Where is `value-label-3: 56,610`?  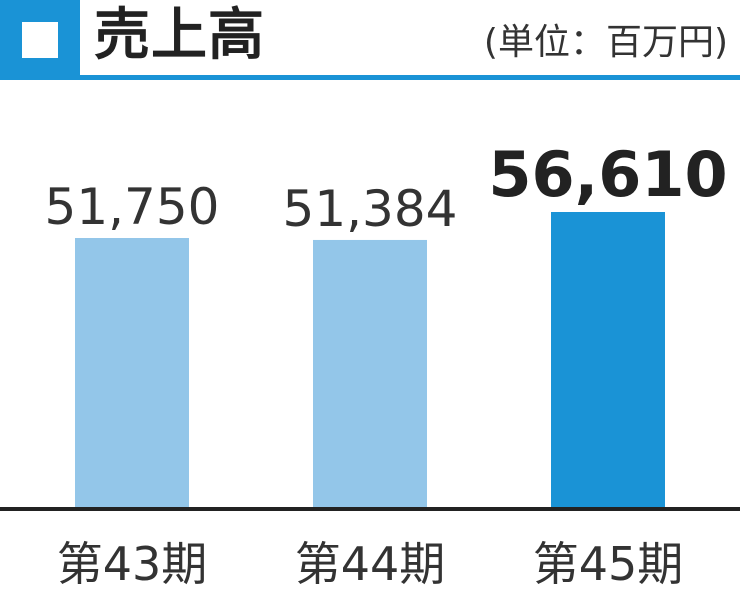 value-label-3: 56,610 is located at coordinates (607, 174).